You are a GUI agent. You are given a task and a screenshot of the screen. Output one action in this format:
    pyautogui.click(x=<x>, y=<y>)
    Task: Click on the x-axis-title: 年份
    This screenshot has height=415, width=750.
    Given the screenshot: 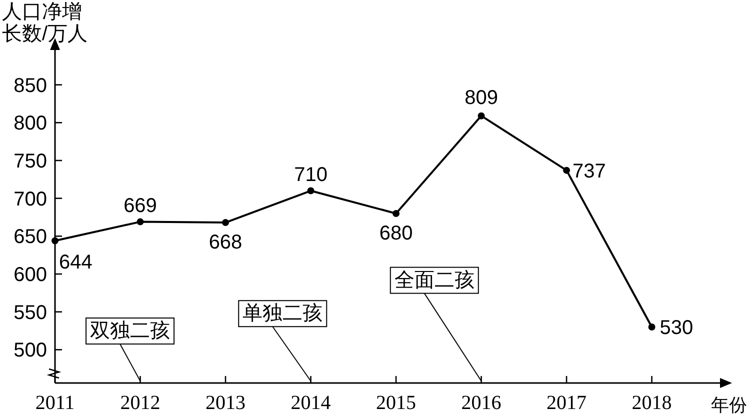 What is the action you would take?
    pyautogui.click(x=729, y=405)
    